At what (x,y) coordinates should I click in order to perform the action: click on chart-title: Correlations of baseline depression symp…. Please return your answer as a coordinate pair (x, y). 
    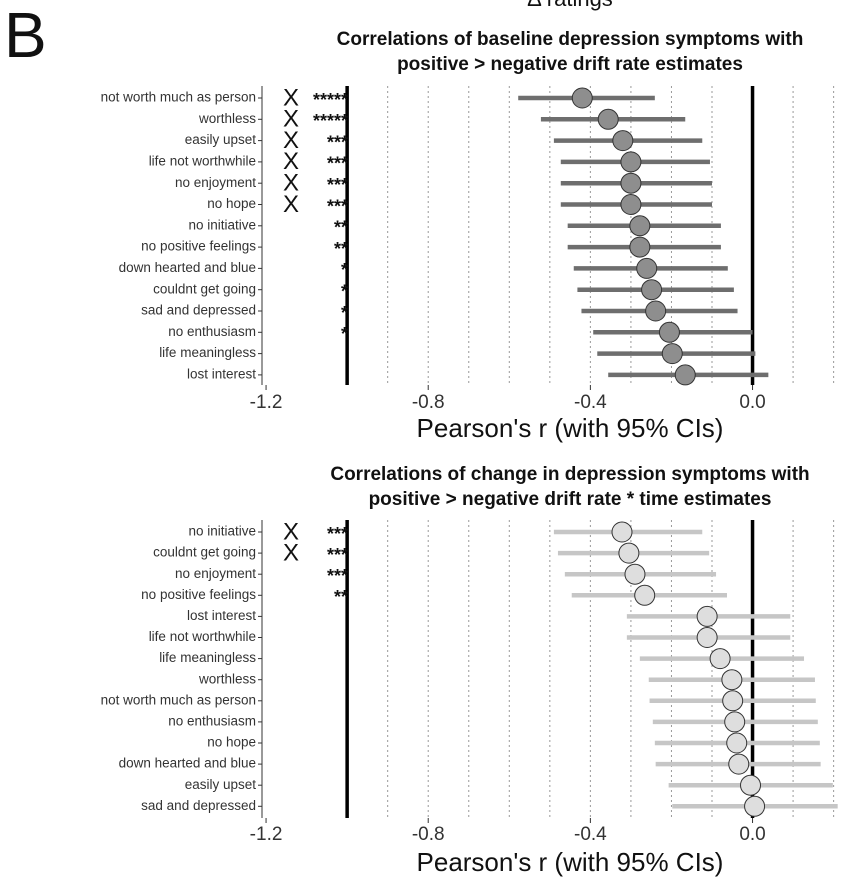
    Looking at the image, I should click on (570, 39).